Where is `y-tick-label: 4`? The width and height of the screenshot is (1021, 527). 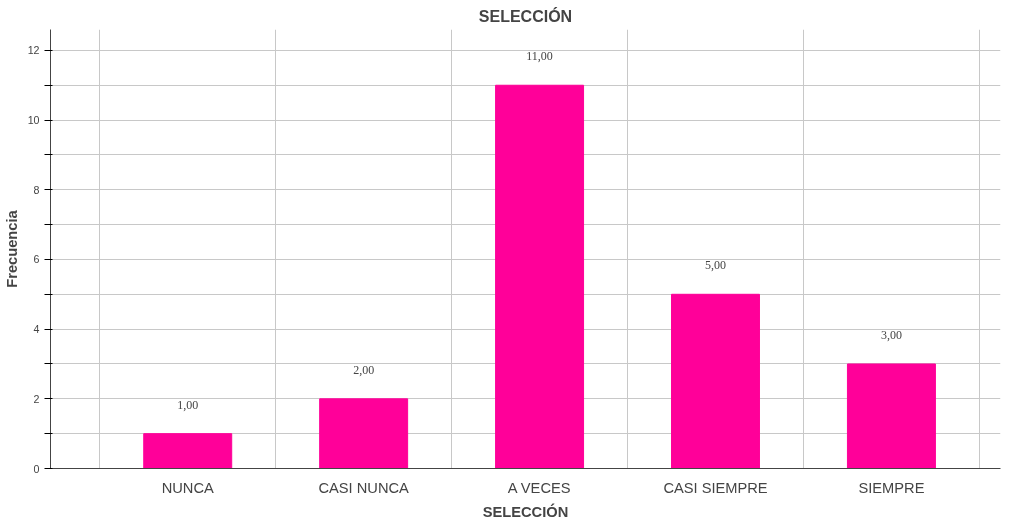
y-tick-label: 4 is located at coordinates (36, 329).